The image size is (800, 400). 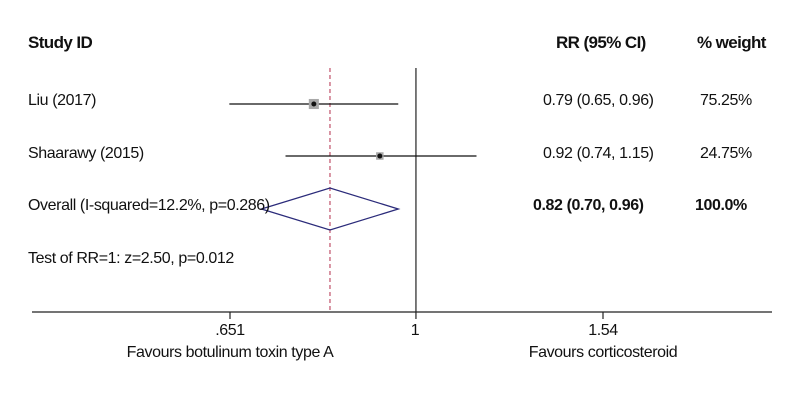 I want to click on overall-weight: 100.0%, so click(x=721, y=205).